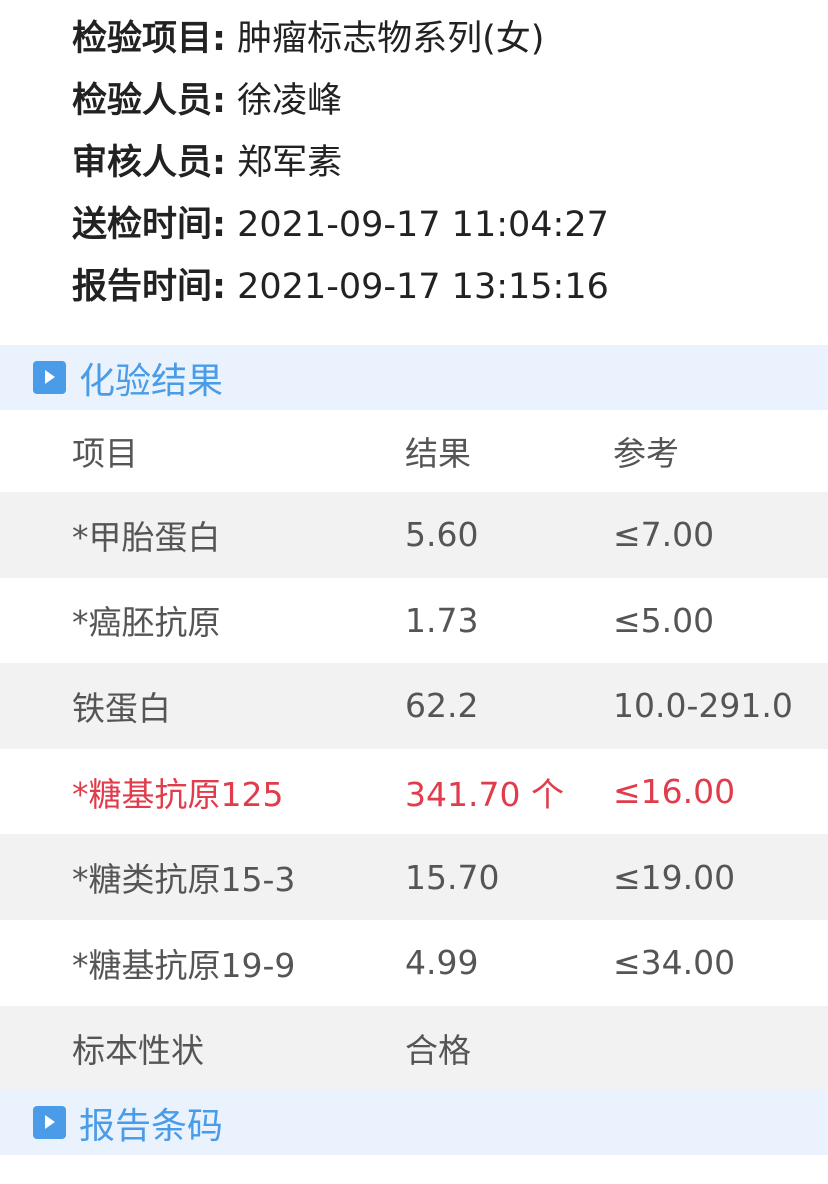 The height and width of the screenshot is (1184, 828). Describe the element at coordinates (149, 39) in the screenshot. I see `label: 检验项目:` at that location.